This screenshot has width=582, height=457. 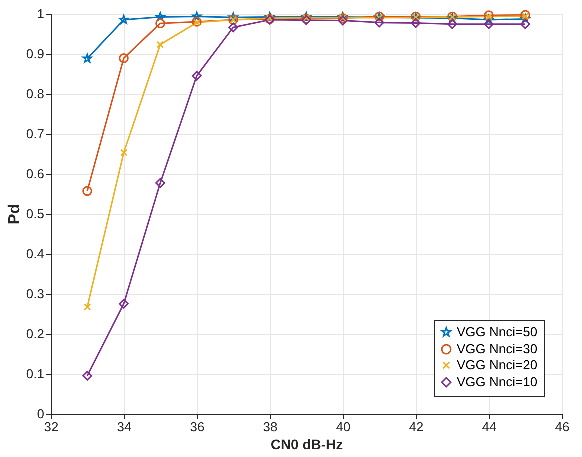 What do you see at coordinates (35, 94) in the screenshot?
I see `y-tick-label: 0.8` at bounding box center [35, 94].